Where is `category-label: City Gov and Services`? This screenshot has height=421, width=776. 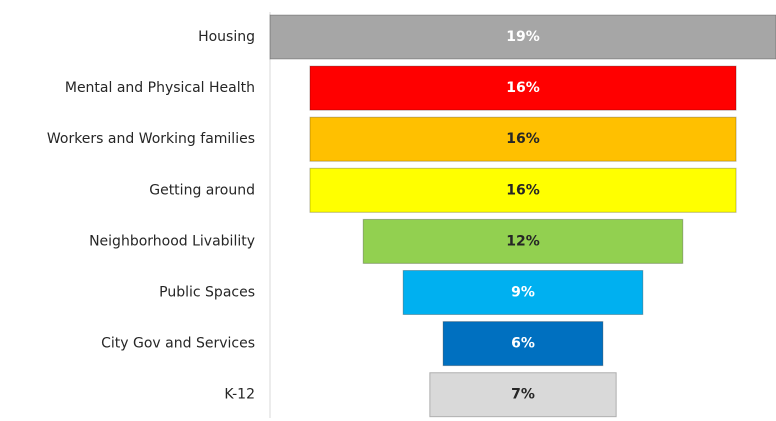 category-label: City Gov and Services is located at coordinates (178, 344).